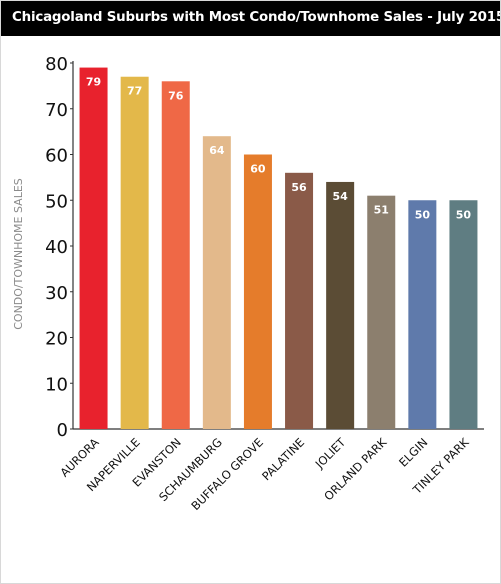 The width and height of the screenshot is (501, 584). Describe the element at coordinates (283, 459) in the screenshot. I see `category-label: PALATINE` at that location.